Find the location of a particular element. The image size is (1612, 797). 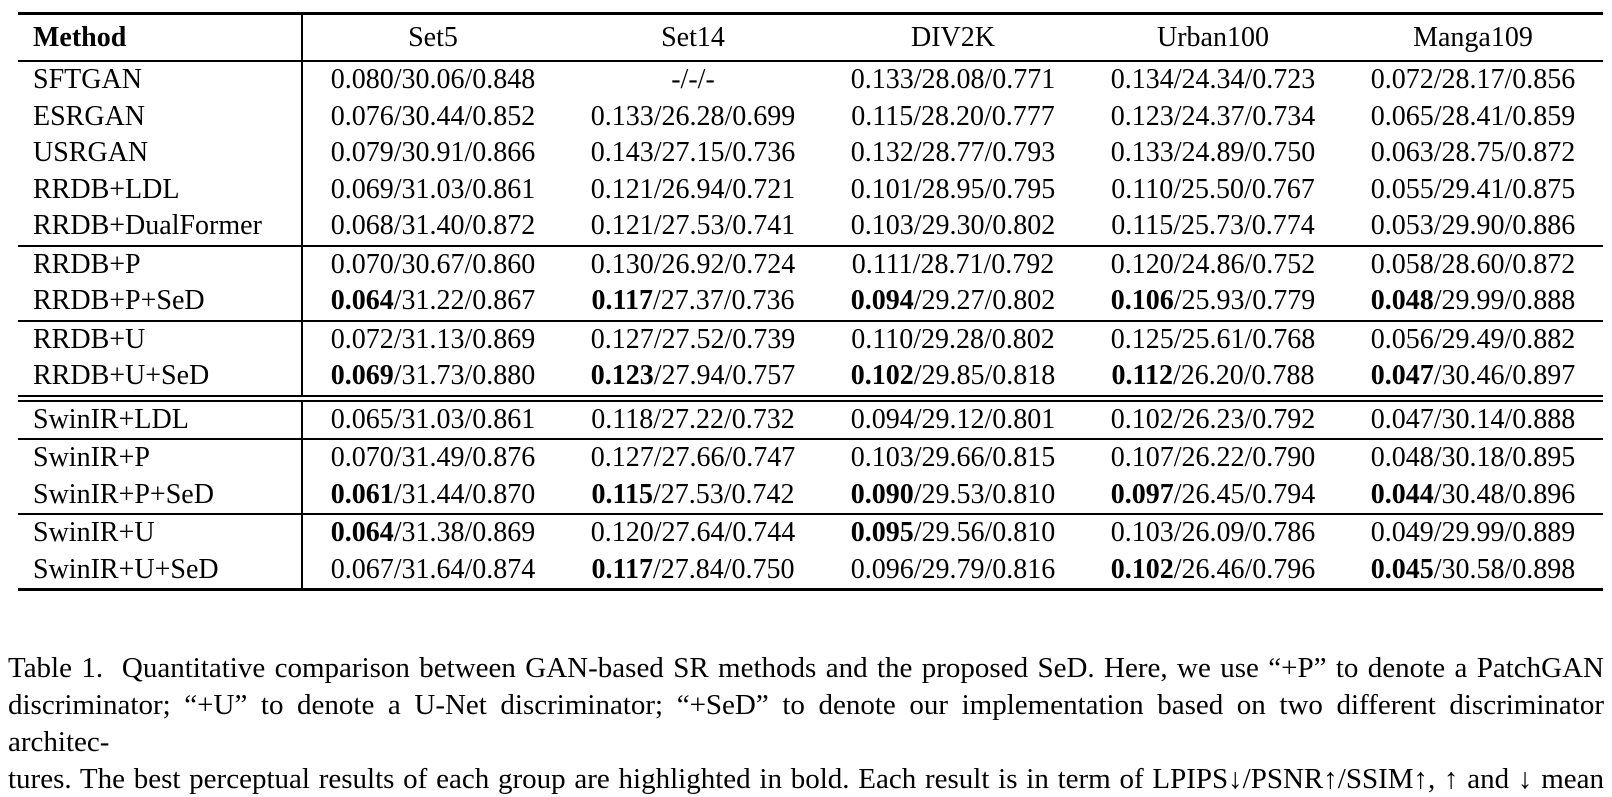

metric-values: 0.118/27.22/0.732 is located at coordinates (693, 419).